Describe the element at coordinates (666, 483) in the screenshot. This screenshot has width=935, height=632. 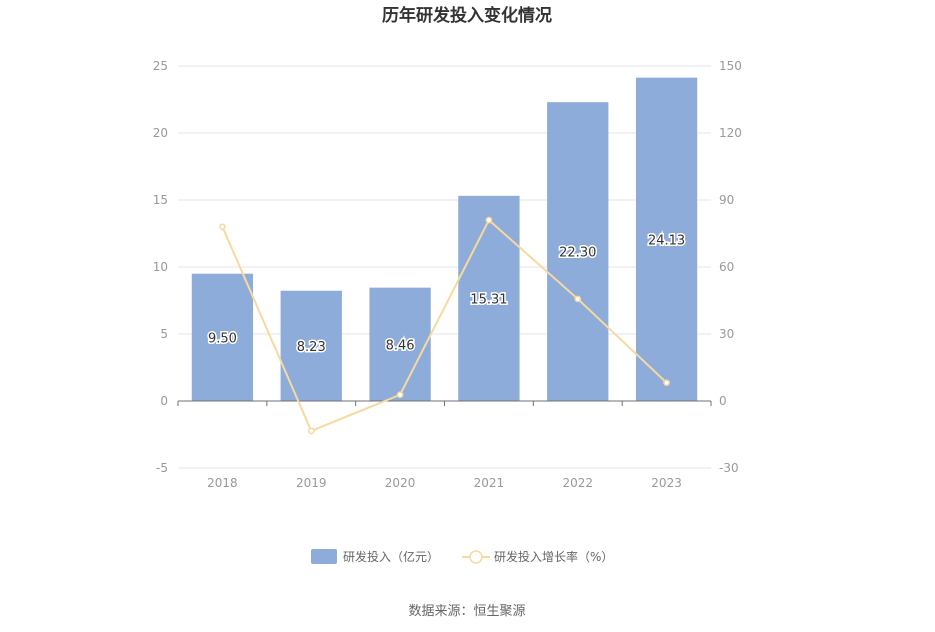
I see `x-tick-label: 2023` at that location.